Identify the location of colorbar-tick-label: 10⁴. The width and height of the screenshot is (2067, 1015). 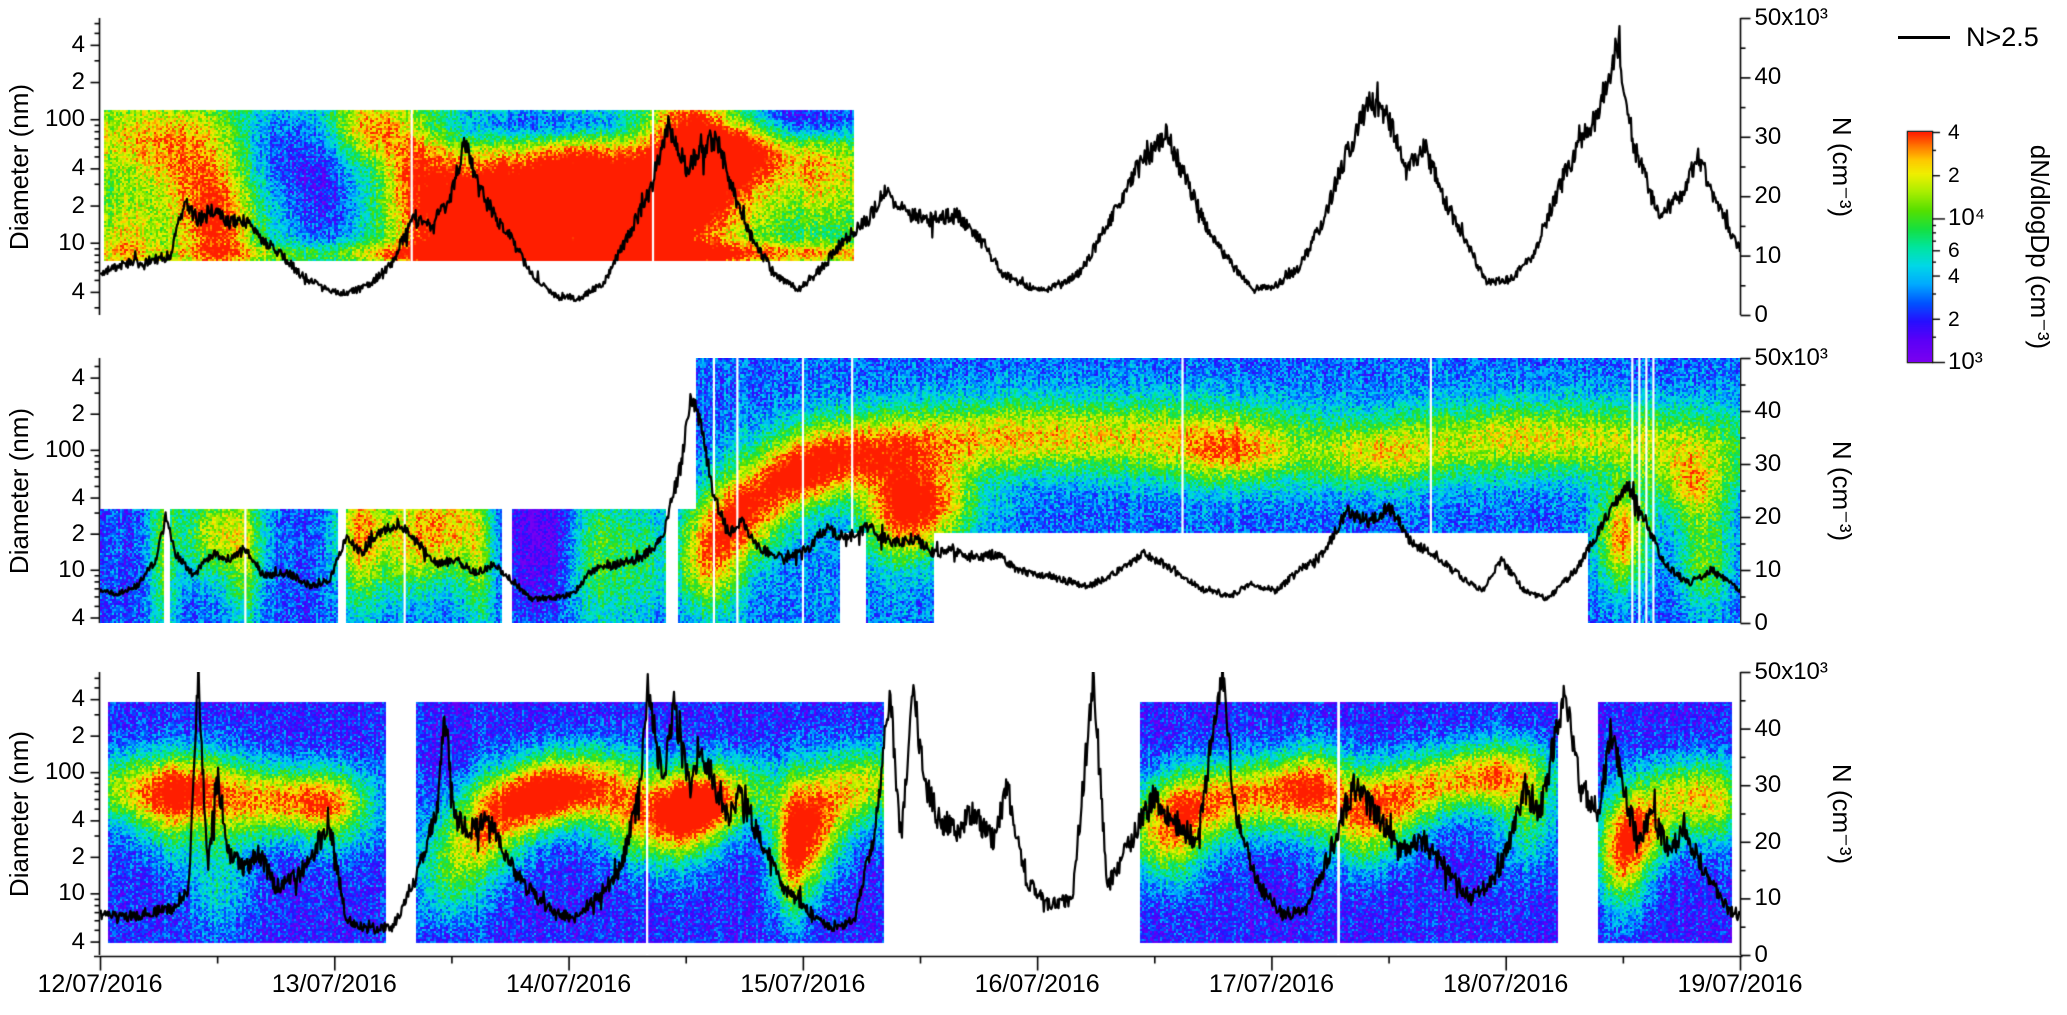
(1967, 218).